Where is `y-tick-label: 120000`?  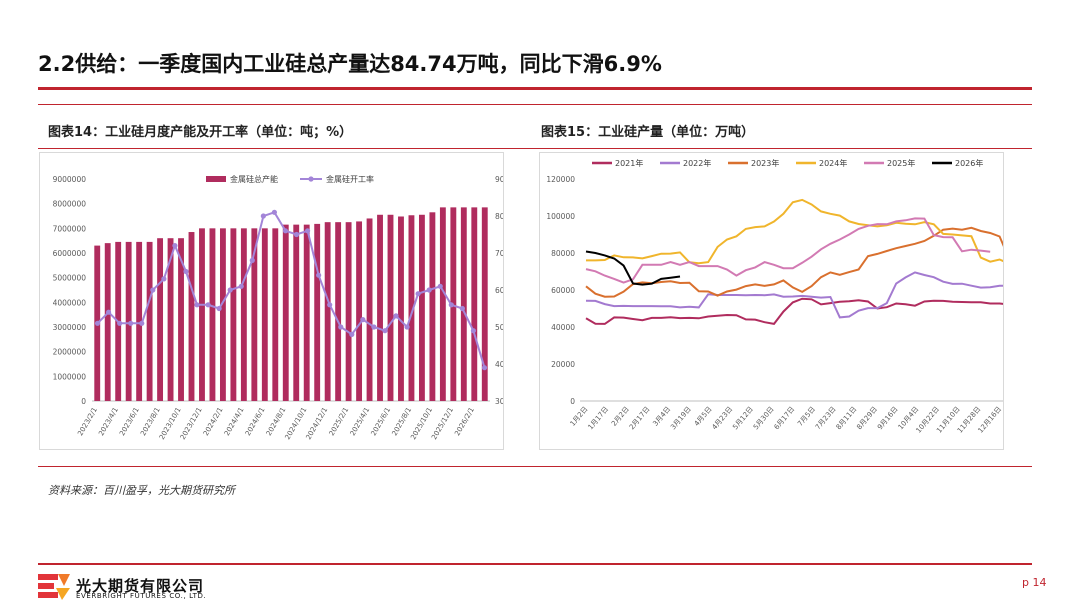
y-tick-label: 120000 is located at coordinates (560, 179).